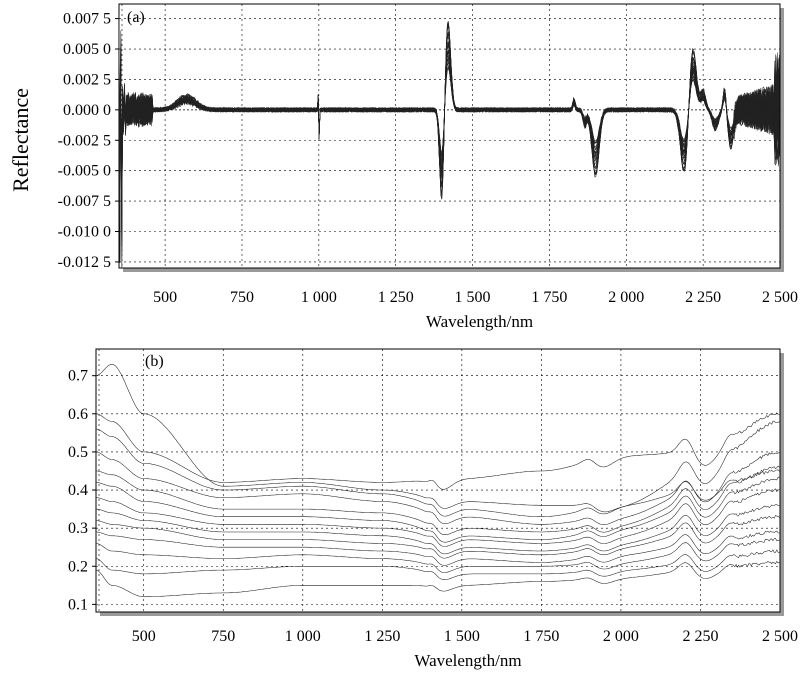  Describe the element at coordinates (136, 17) in the screenshot. I see `panel-label: (a)` at that location.